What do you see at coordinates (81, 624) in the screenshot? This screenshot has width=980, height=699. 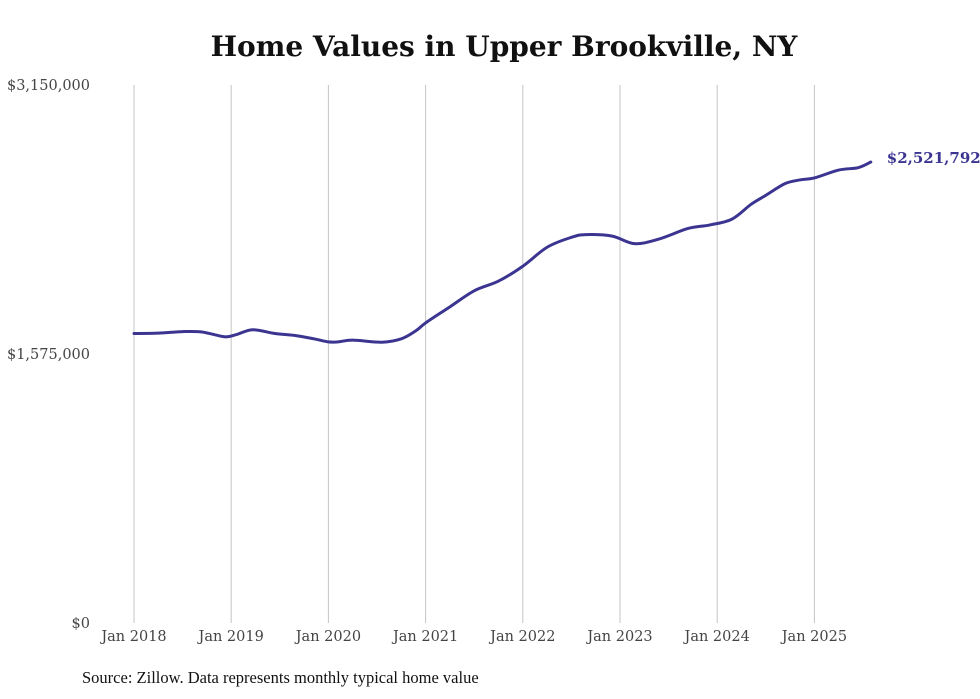 I see `y-tick-label: $0` at bounding box center [81, 624].